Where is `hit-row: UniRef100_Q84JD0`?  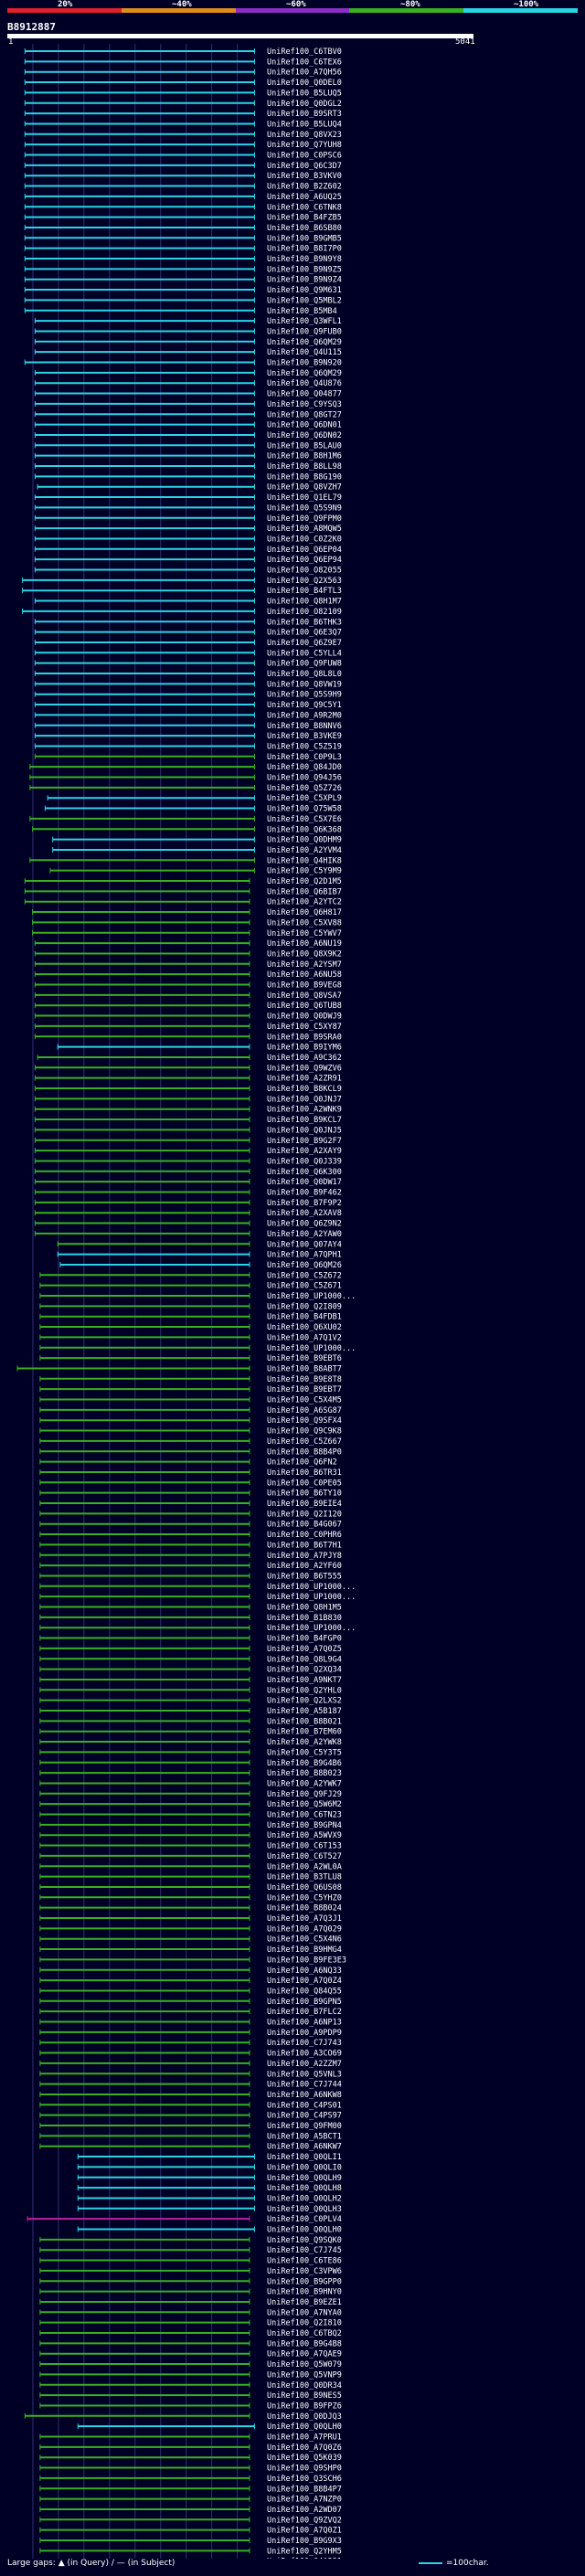
hit-row: UniRef100_Q84JD0 is located at coordinates (186, 767).